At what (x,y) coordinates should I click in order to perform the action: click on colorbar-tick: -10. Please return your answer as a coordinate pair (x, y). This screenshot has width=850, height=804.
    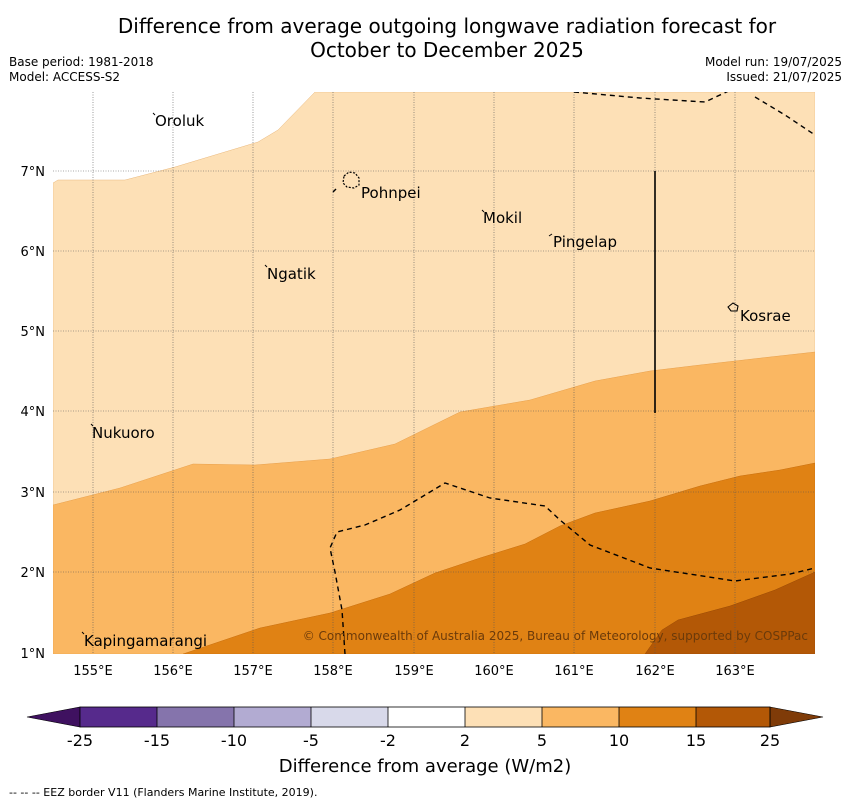
    Looking at the image, I should click on (234, 740).